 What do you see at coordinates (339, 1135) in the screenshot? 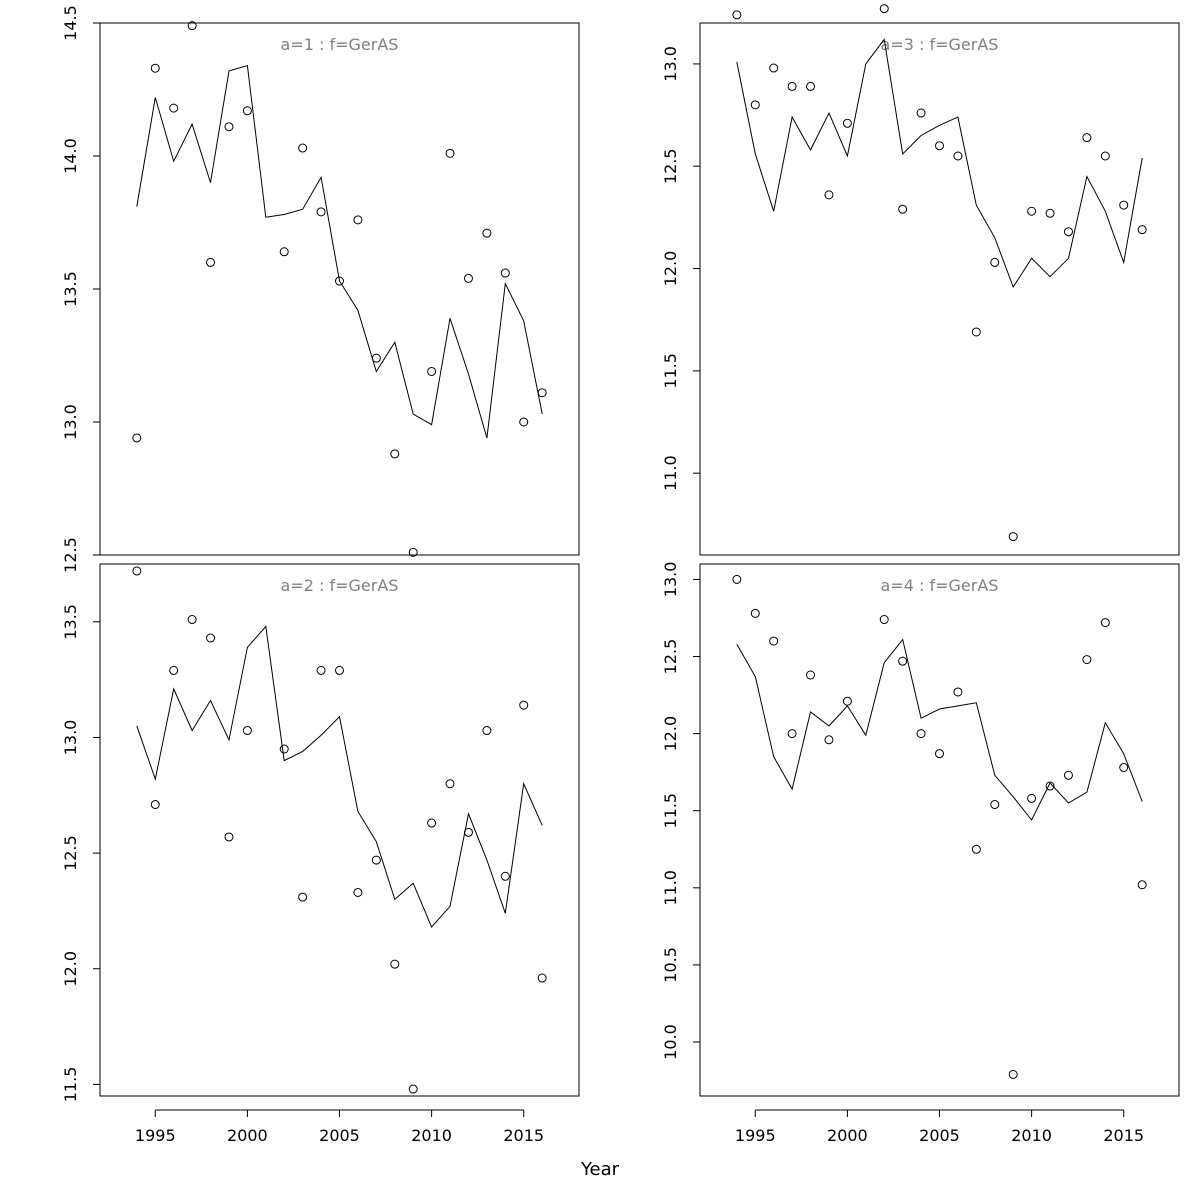
I see `x-tick-label: 2005` at bounding box center [339, 1135].